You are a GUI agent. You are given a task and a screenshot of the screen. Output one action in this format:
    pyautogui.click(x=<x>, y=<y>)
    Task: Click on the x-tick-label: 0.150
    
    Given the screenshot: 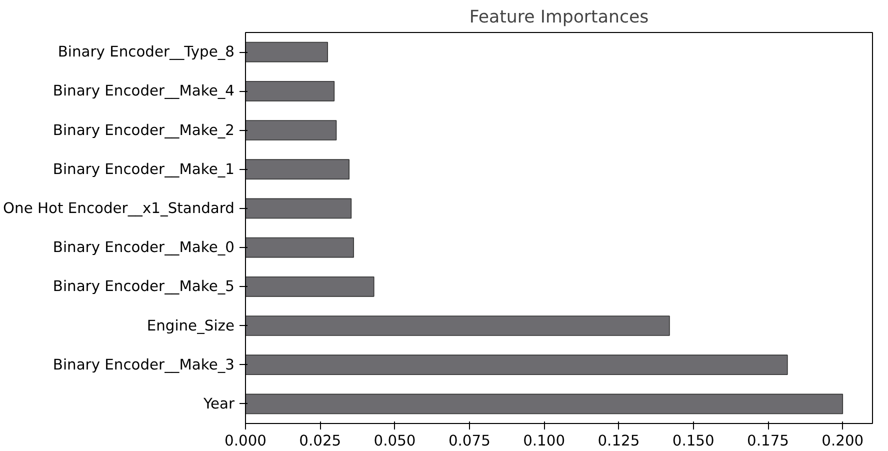 What is the action you would take?
    pyautogui.click(x=693, y=441)
    